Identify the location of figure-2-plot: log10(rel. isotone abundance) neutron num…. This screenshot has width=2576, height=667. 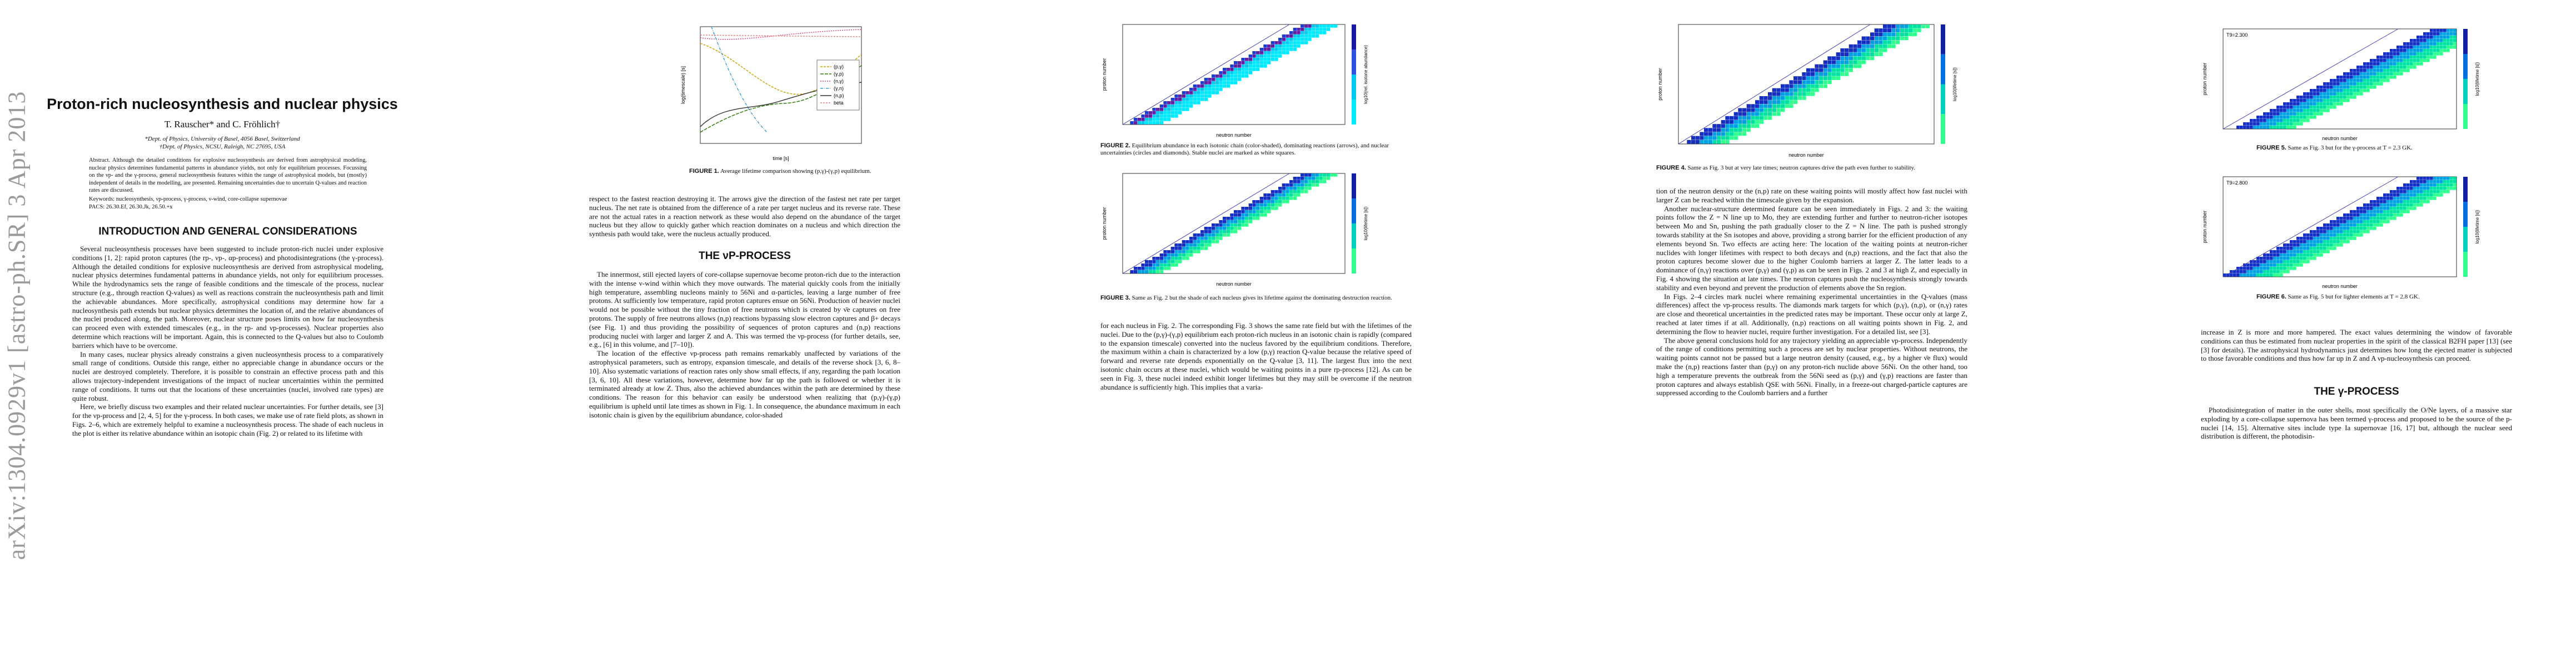
(1235, 81).